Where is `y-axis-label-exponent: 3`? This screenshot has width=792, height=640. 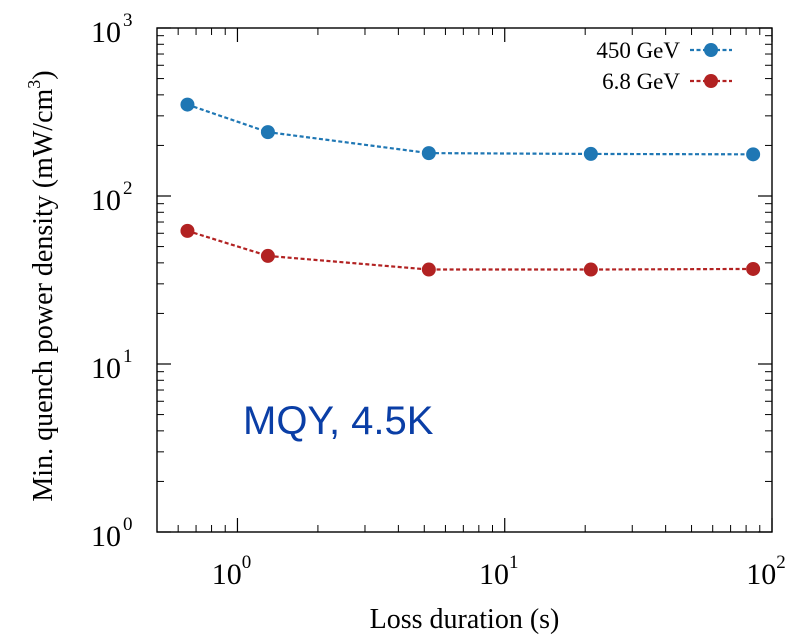
y-axis-label-exponent: 3 is located at coordinates (34, 84).